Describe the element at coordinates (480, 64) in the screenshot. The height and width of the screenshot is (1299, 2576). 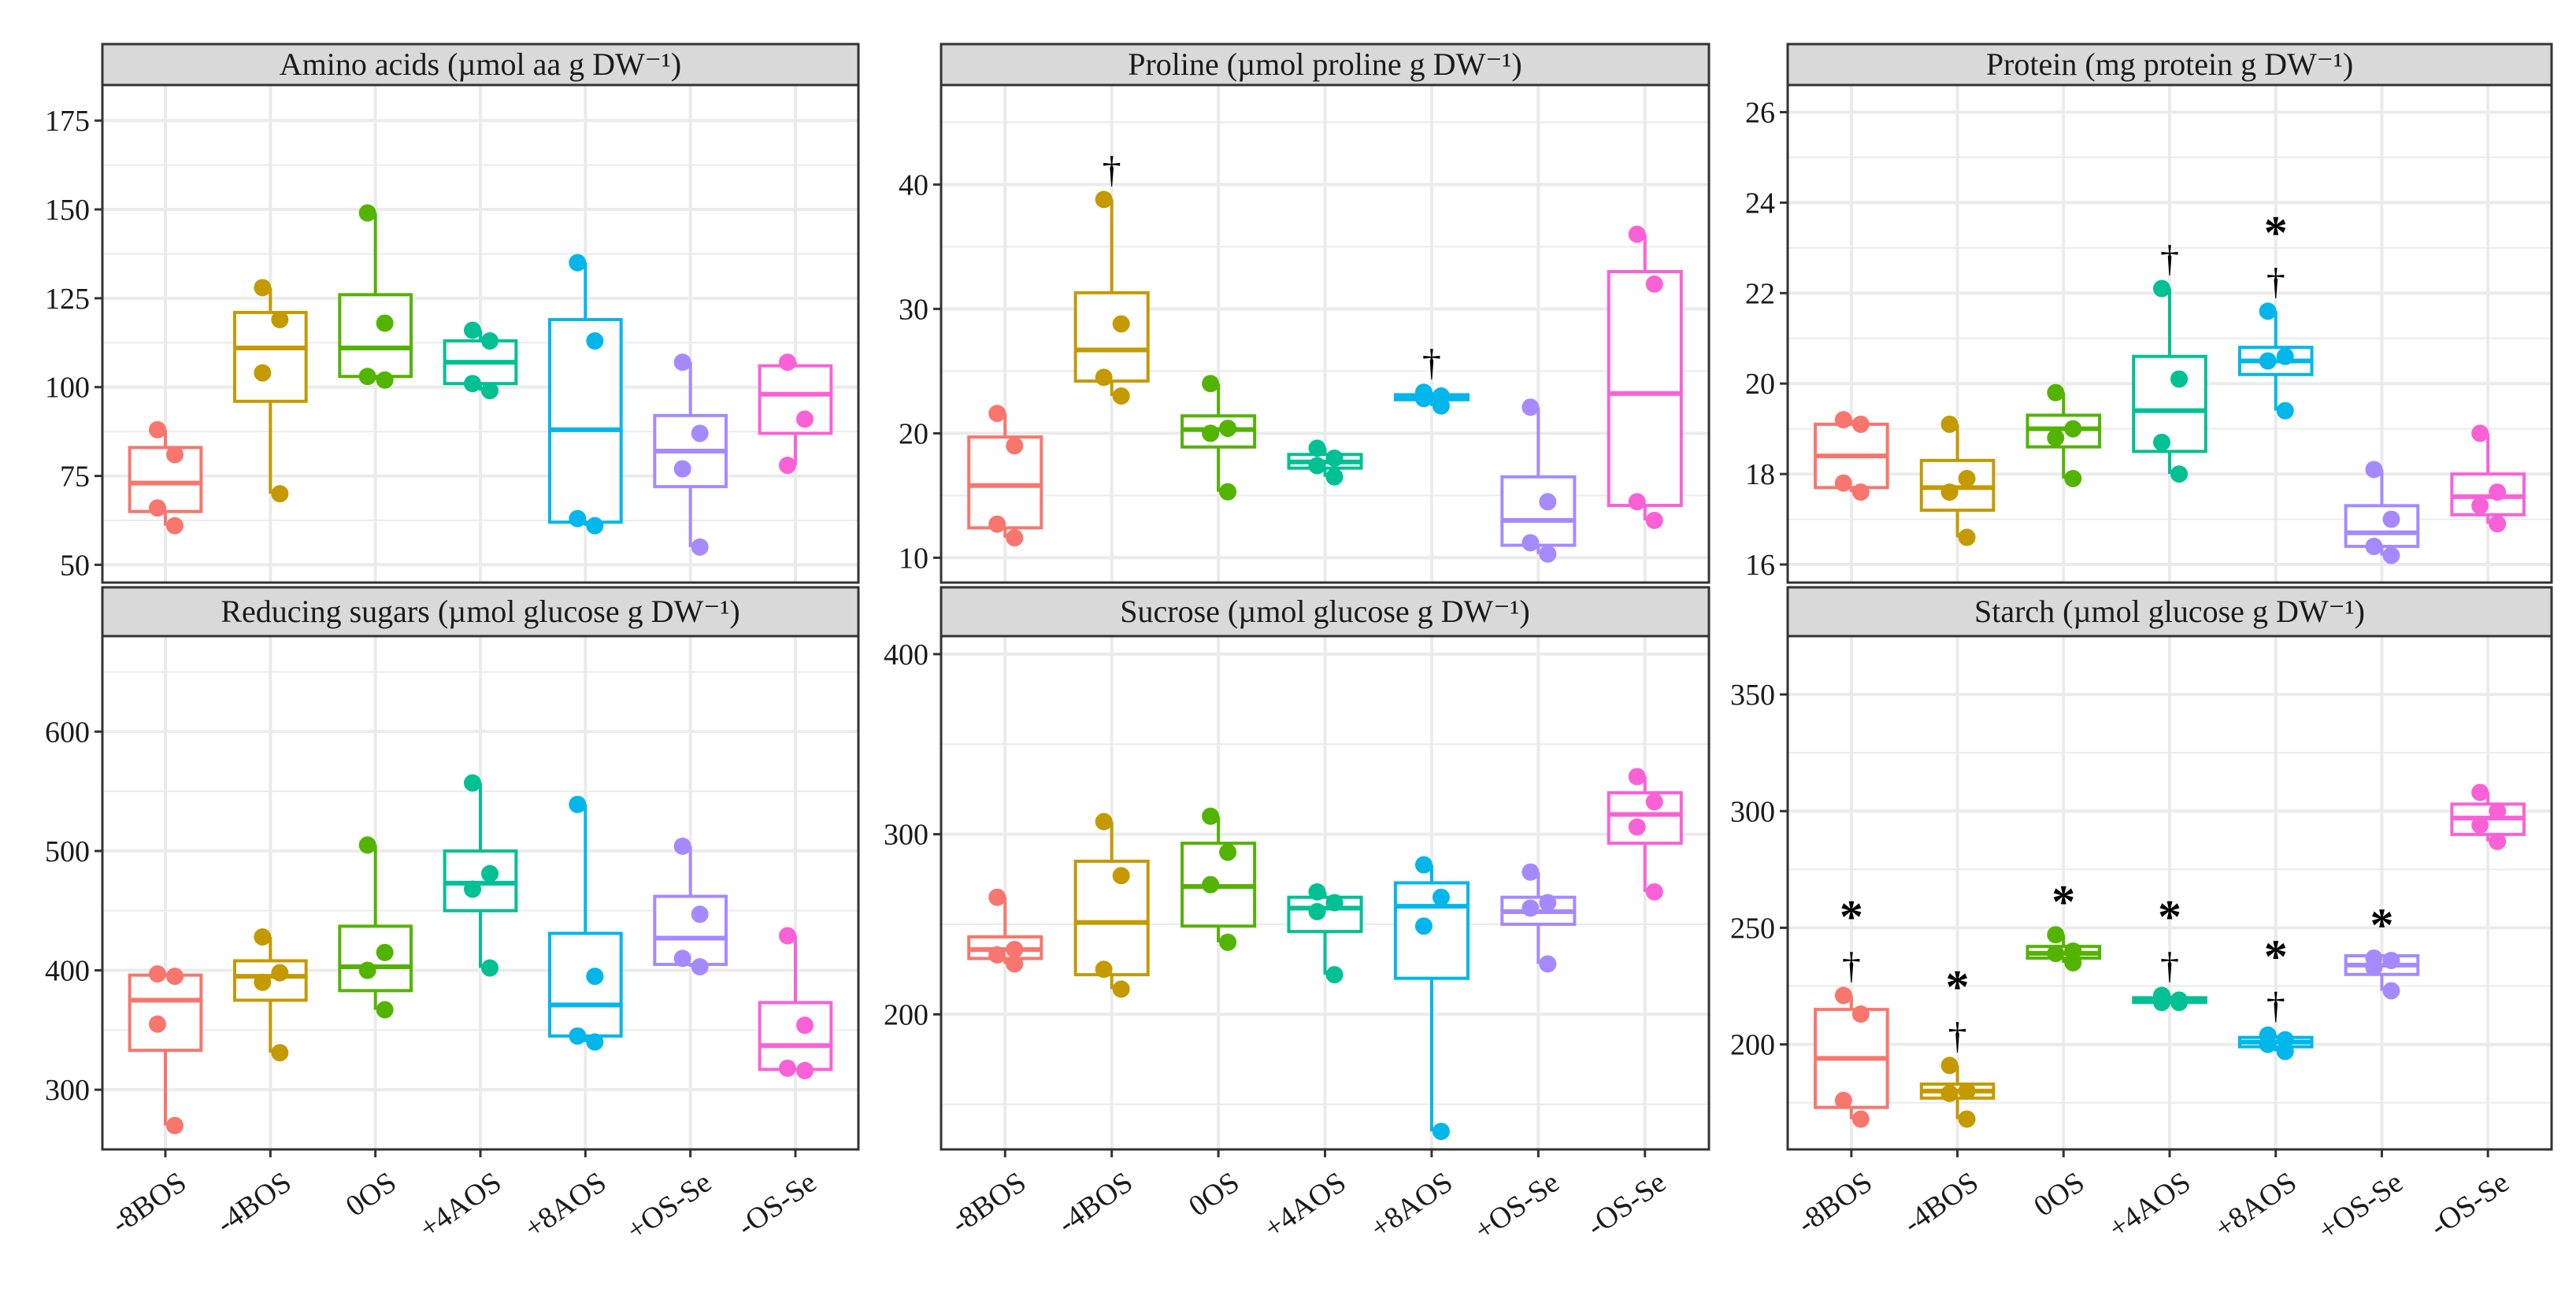
I see `facet-title: Amino acids (µmol aa g DW⁻¹)` at that location.